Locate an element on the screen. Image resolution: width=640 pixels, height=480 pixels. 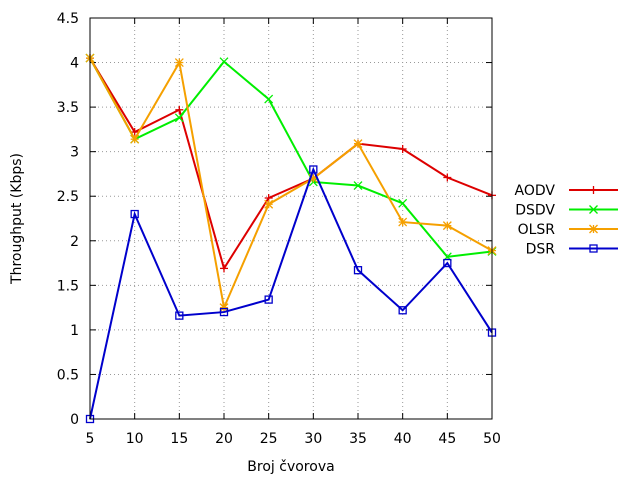
x-tick-label: 30 is located at coordinates (313, 439).